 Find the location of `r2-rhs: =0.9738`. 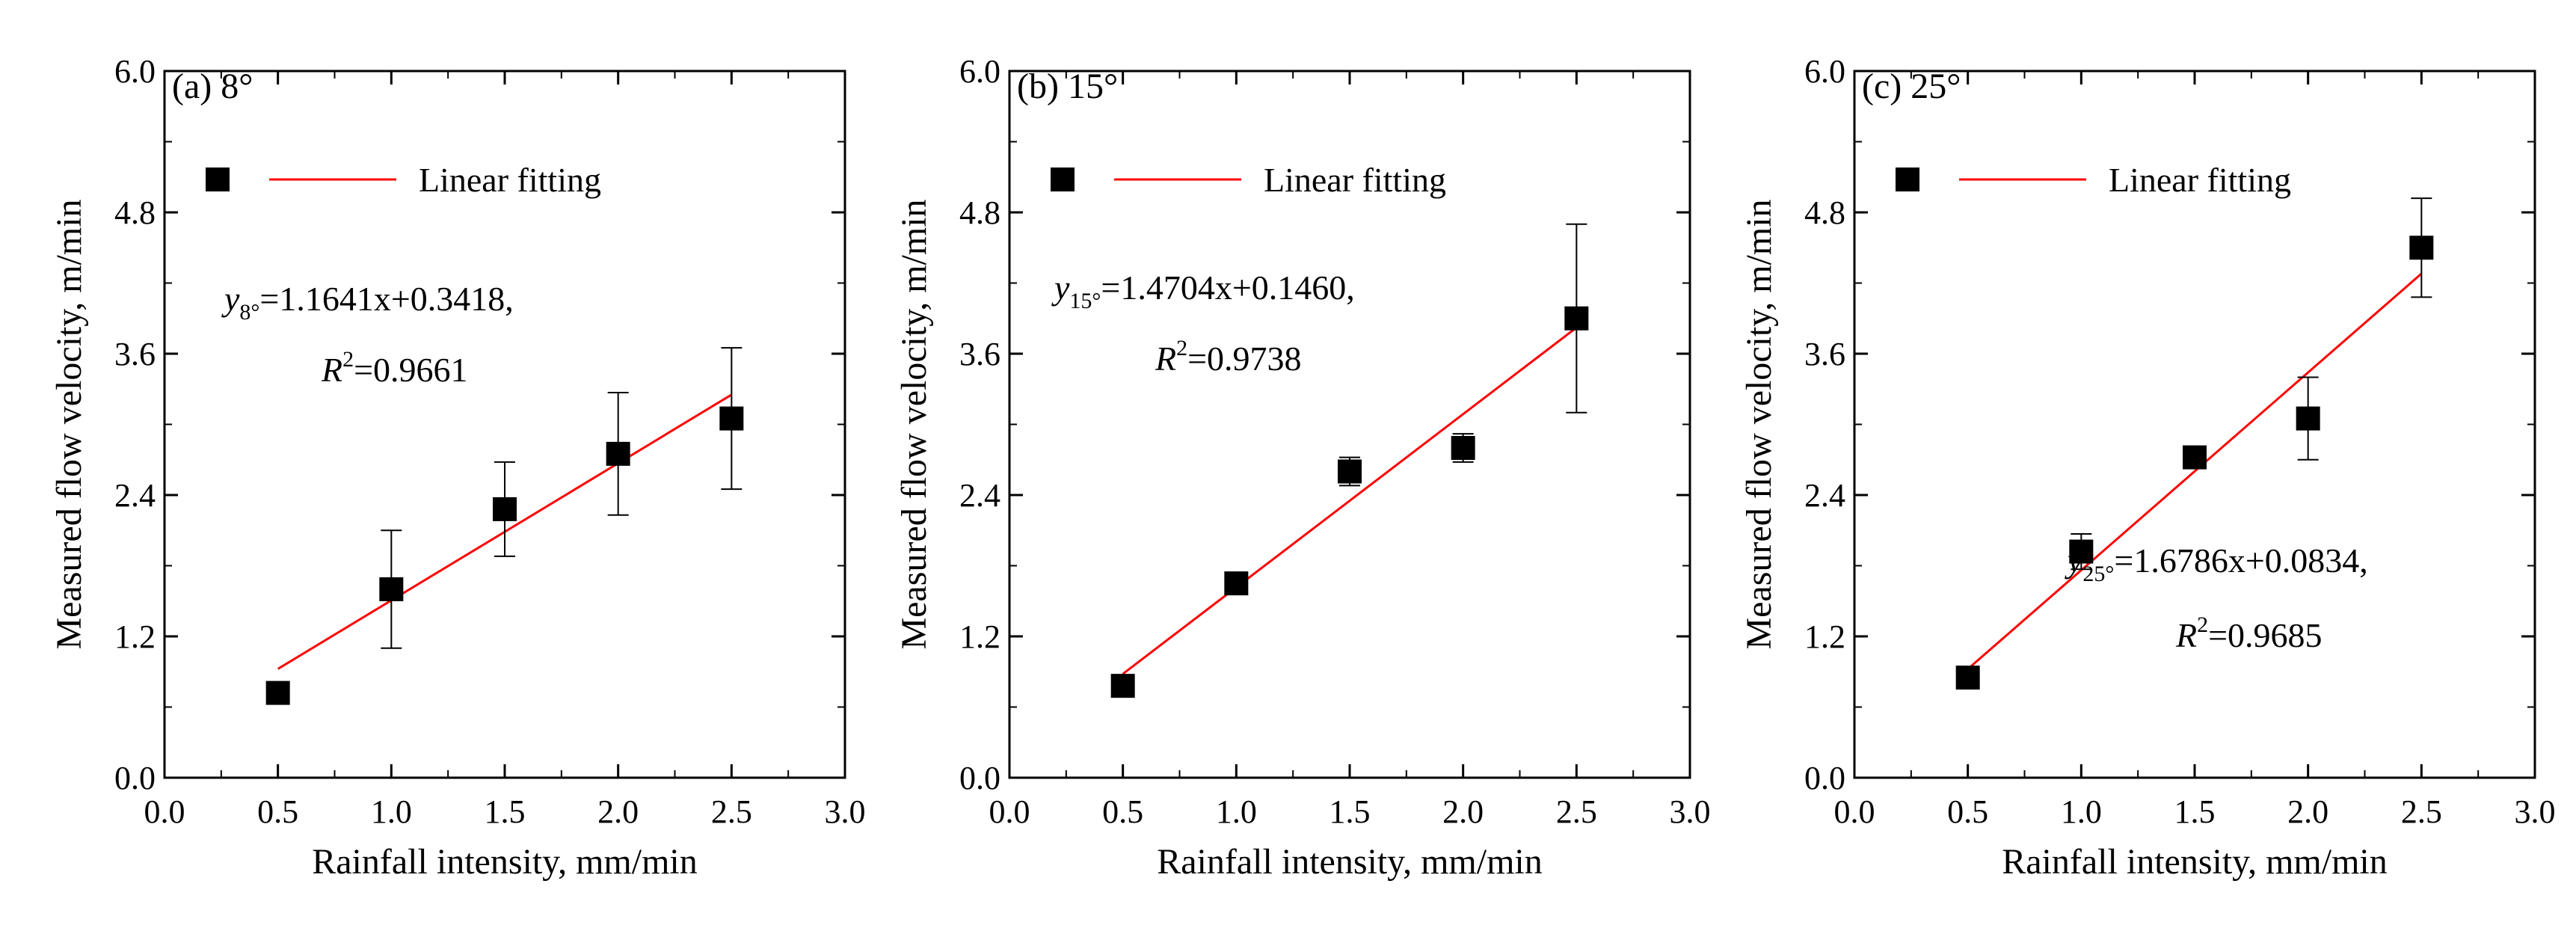

r2-rhs: =0.9738 is located at coordinates (1244, 358).